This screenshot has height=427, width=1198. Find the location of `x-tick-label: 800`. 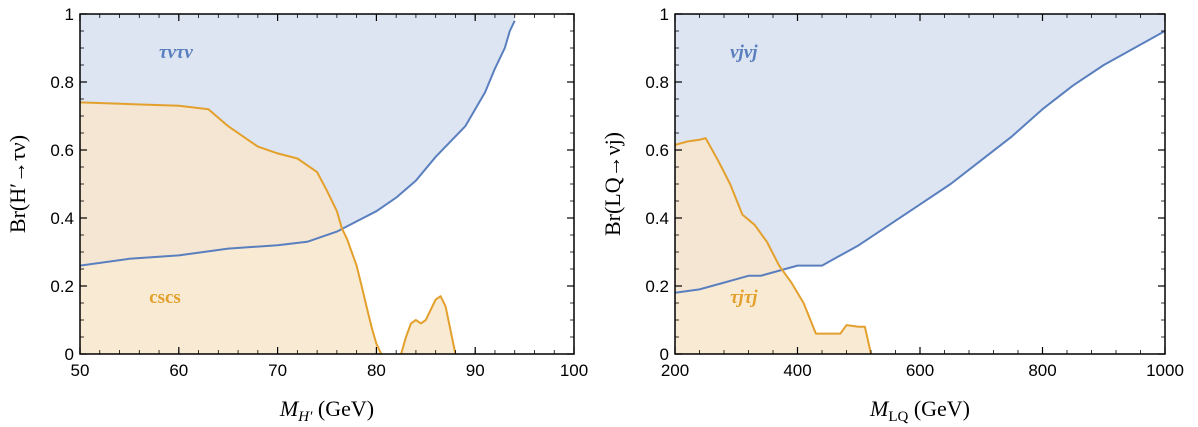

x-tick-label: 800 is located at coordinates (1042, 370).